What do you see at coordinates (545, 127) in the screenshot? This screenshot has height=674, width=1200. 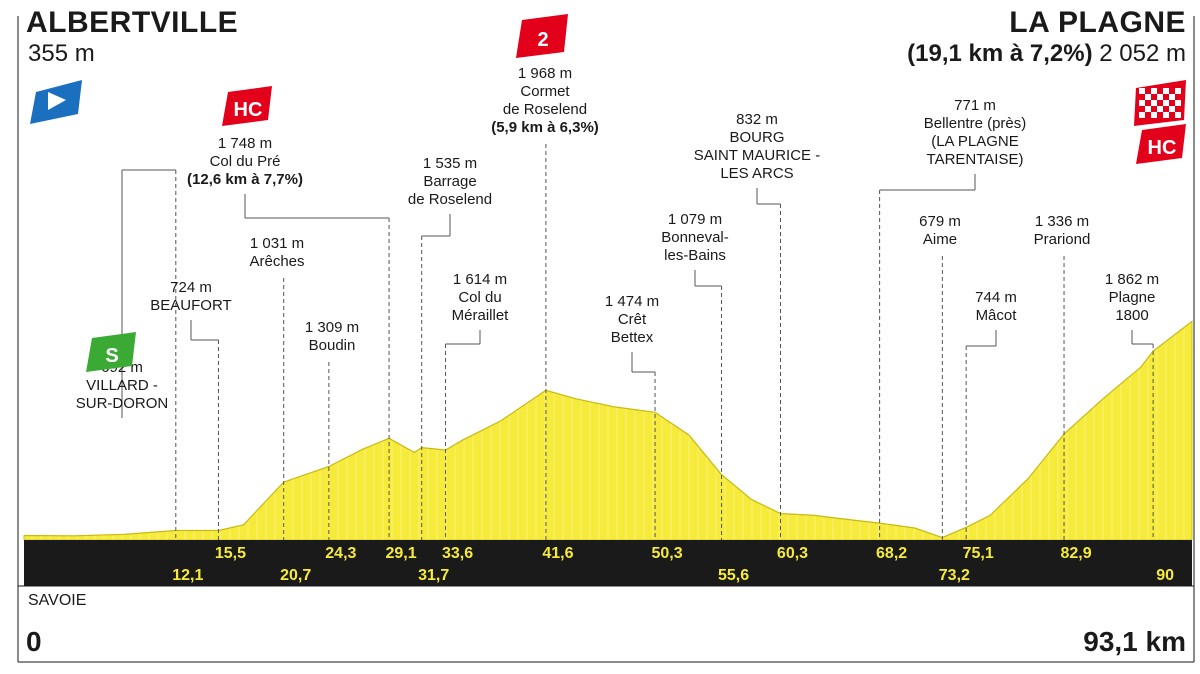 I see `waypoint-climb-stats: (5,9 km à 6,3%)` at bounding box center [545, 127].